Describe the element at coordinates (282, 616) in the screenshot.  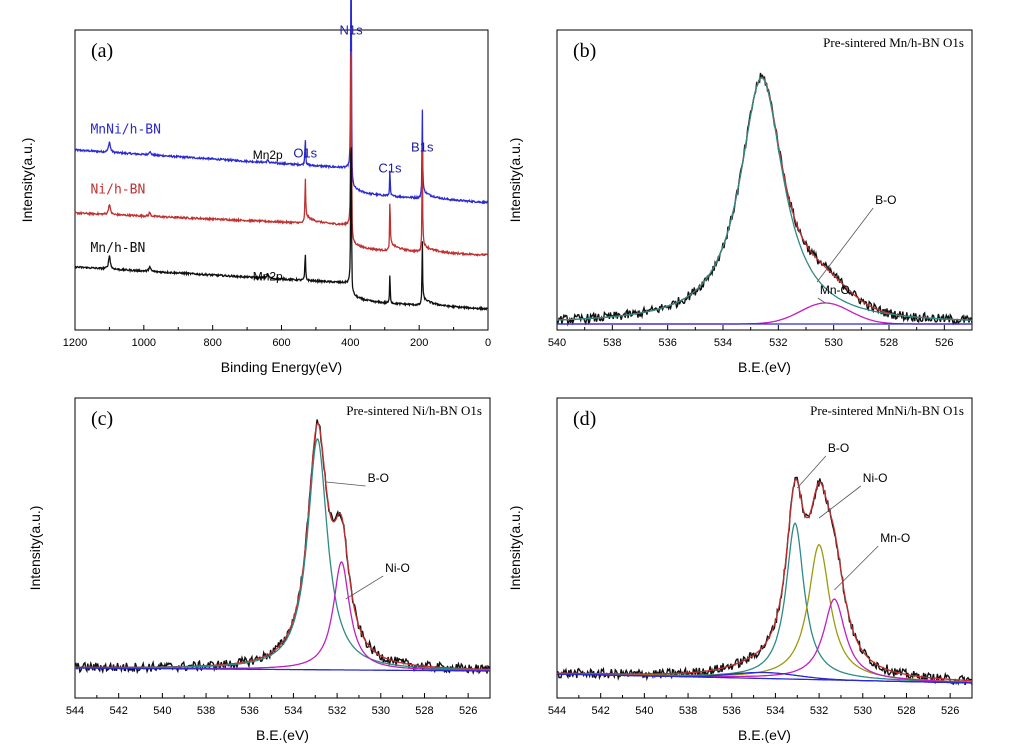
I see `series-line-ni-o` at that location.